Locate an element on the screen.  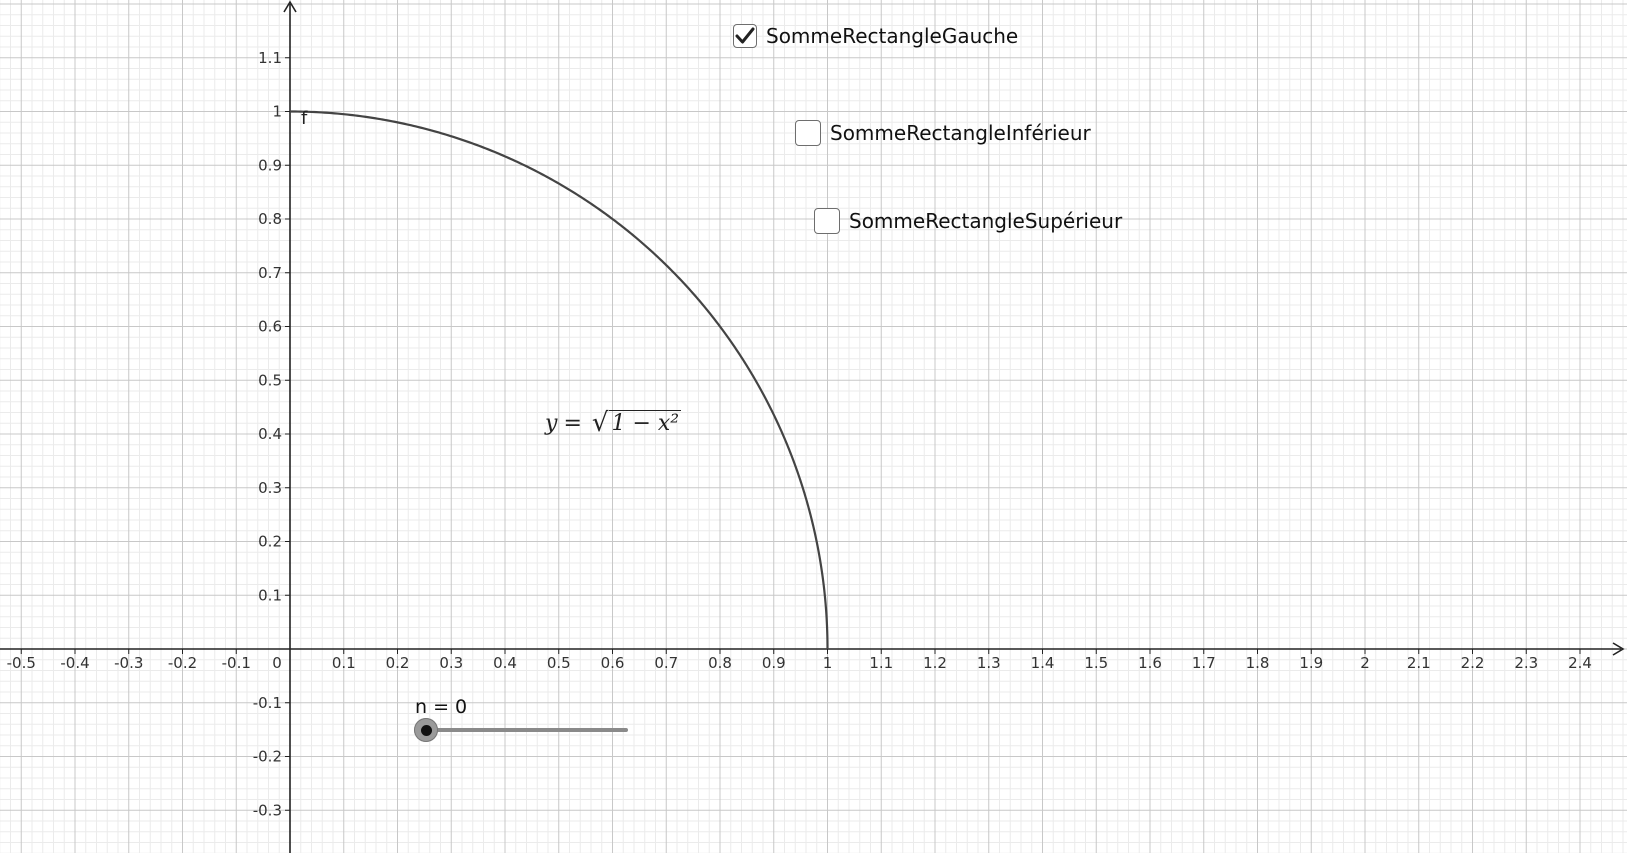
x-tick-label: 1 is located at coordinates (828, 663).